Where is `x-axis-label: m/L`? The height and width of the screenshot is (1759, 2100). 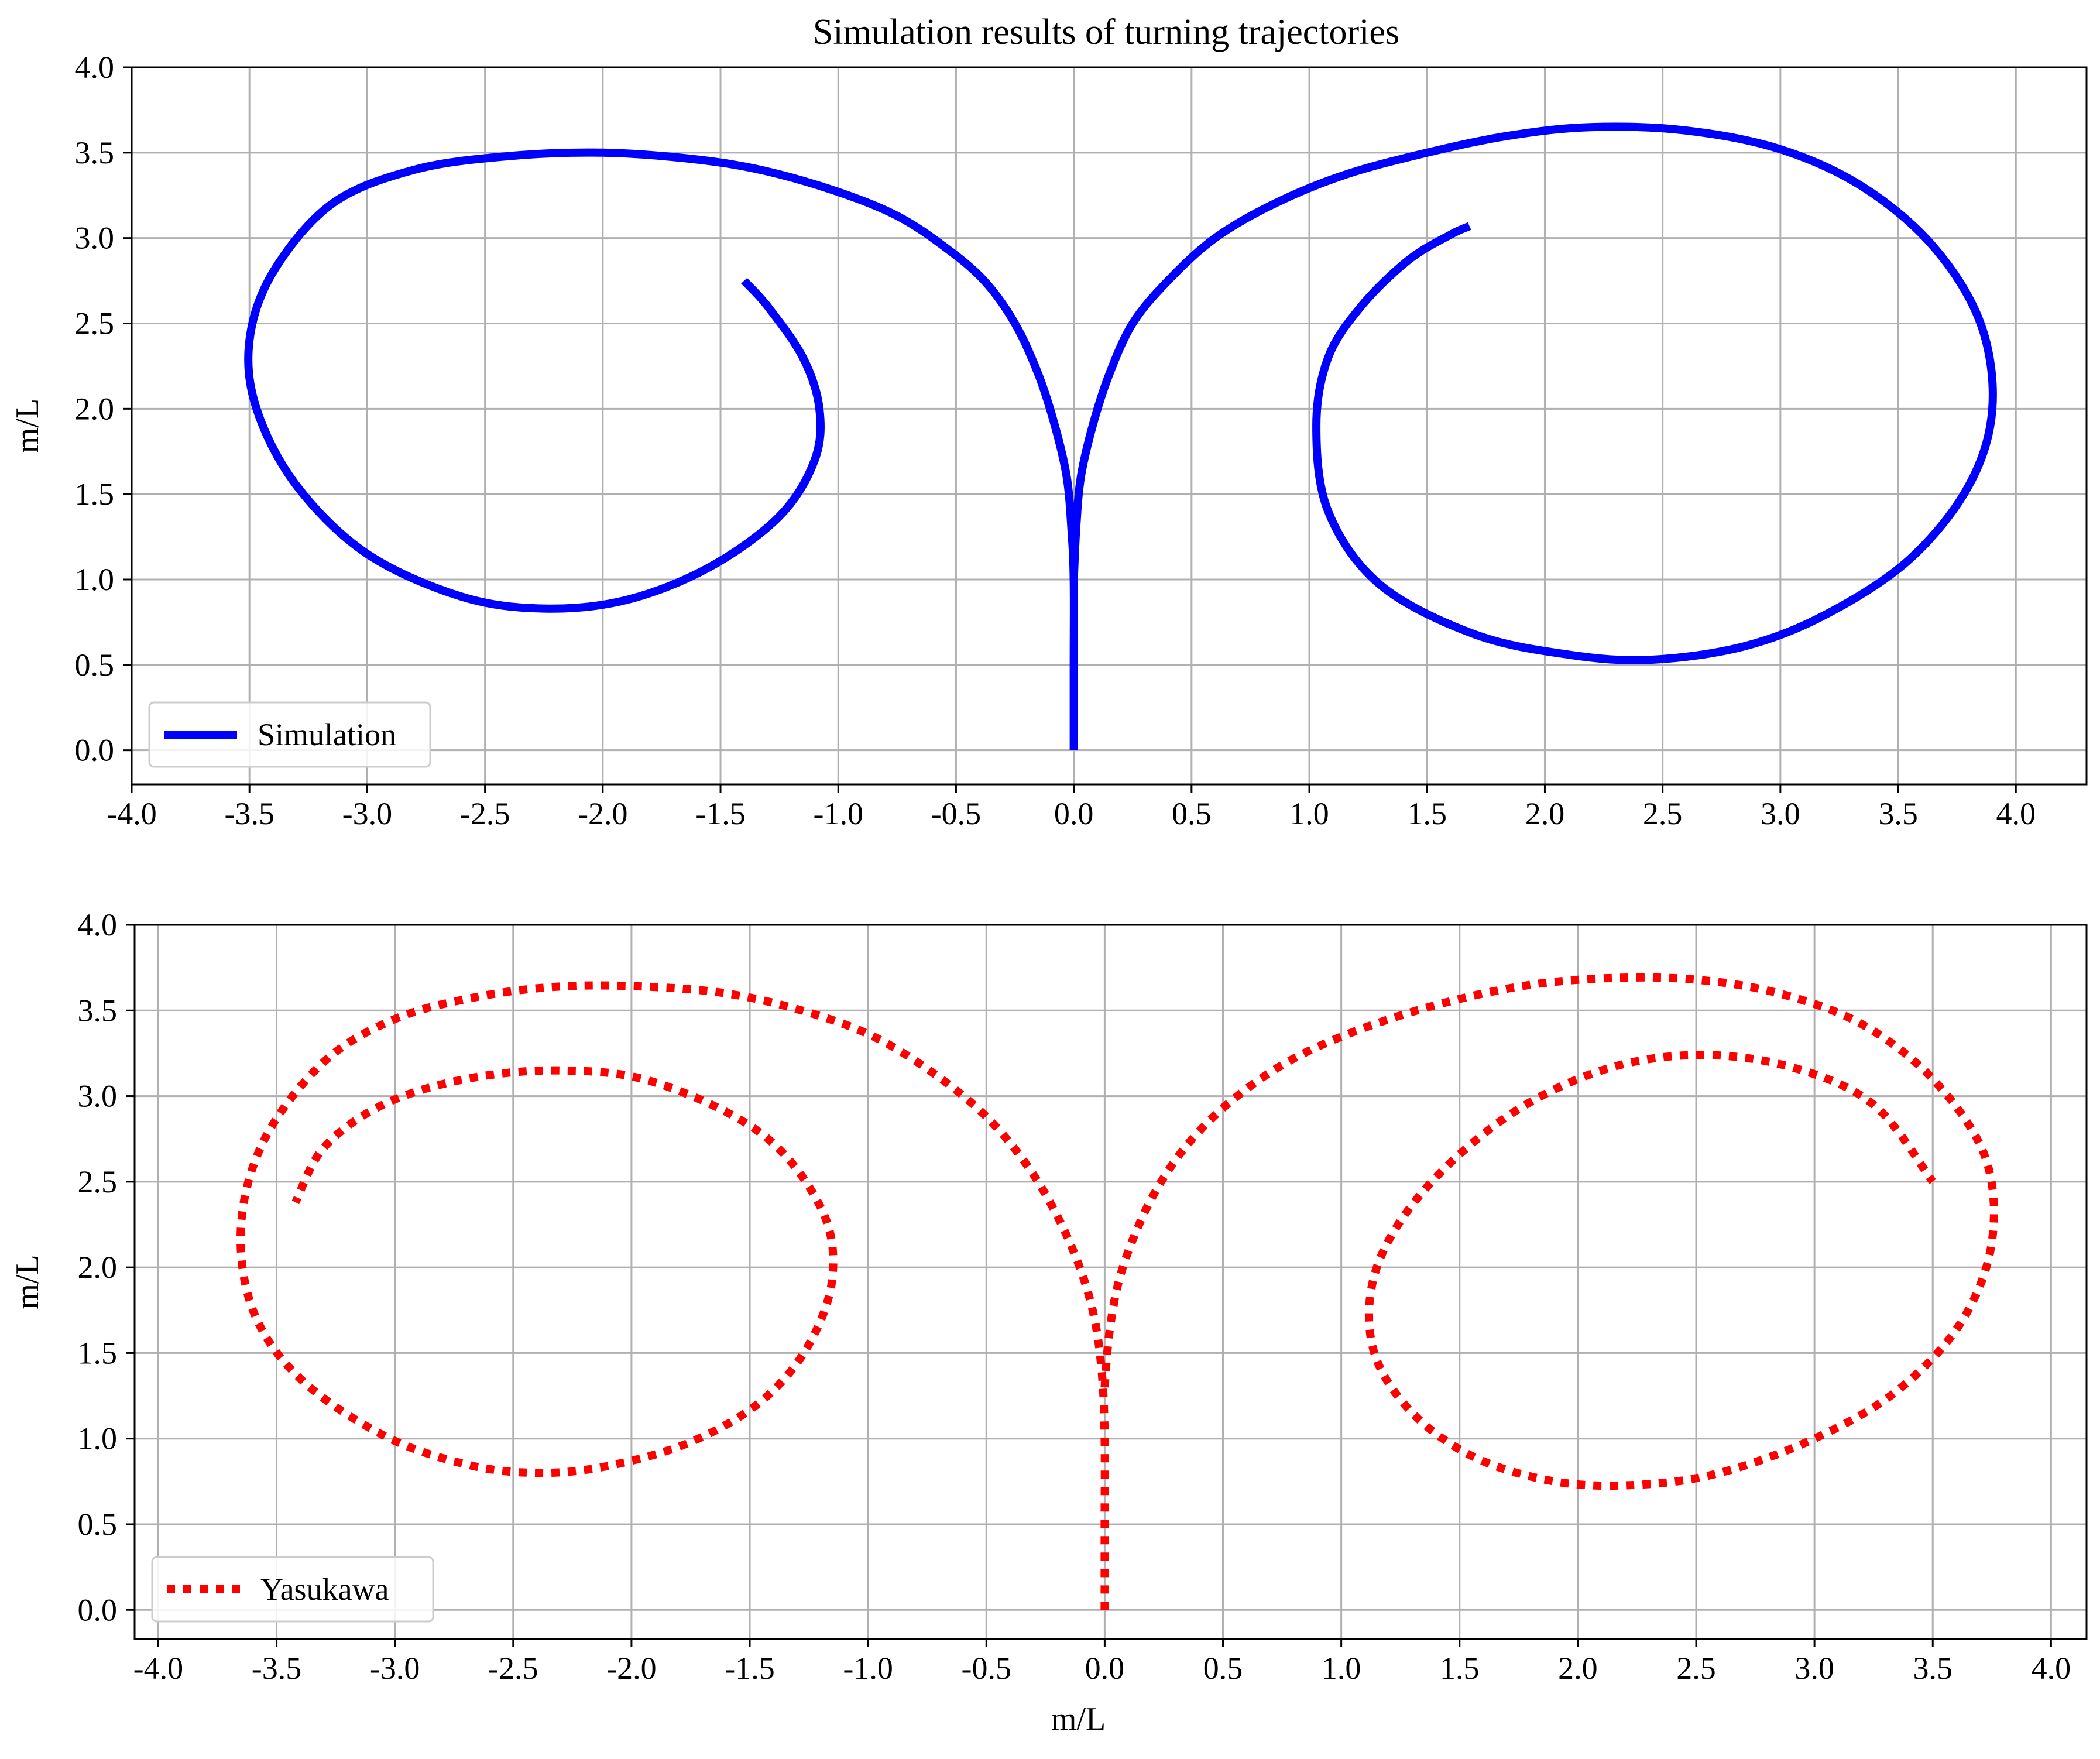 x-axis-label: m/L is located at coordinates (1079, 1719).